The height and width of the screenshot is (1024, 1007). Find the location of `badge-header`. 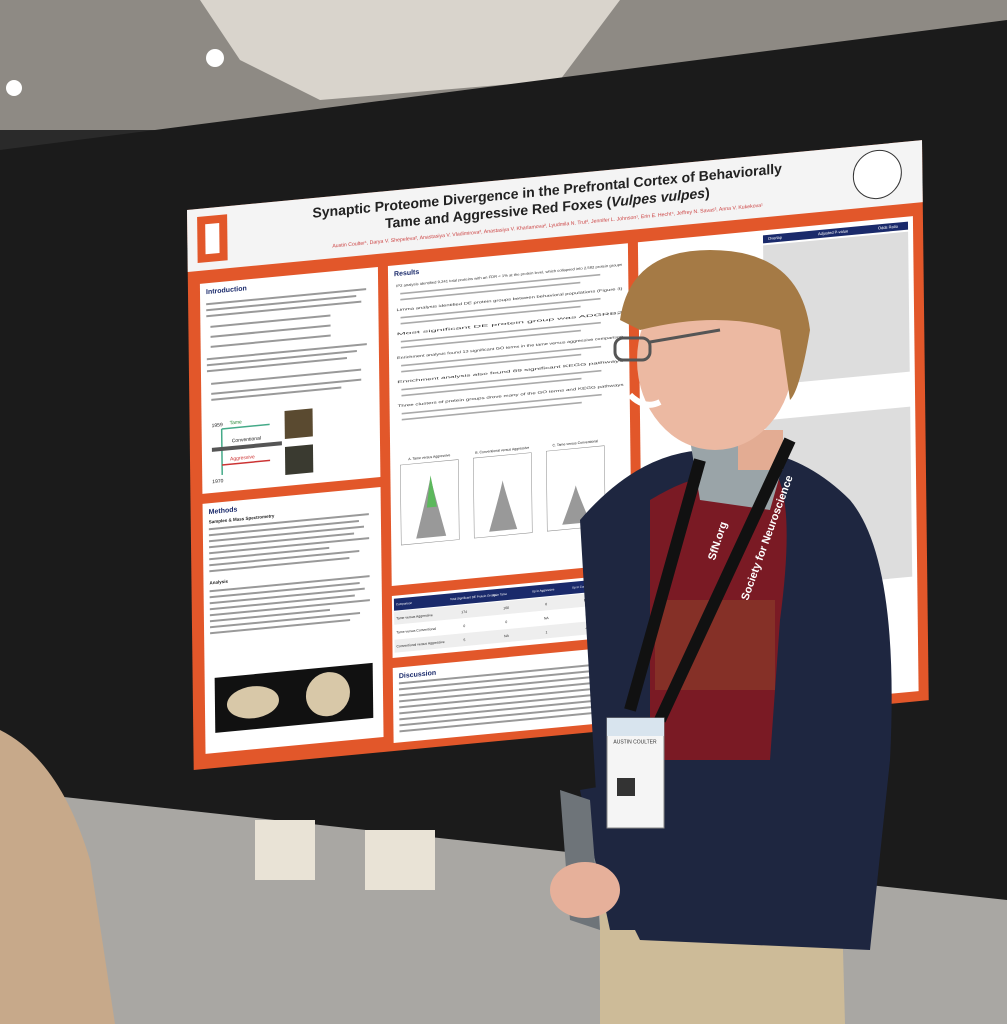

badge-header is located at coordinates (635, 727).